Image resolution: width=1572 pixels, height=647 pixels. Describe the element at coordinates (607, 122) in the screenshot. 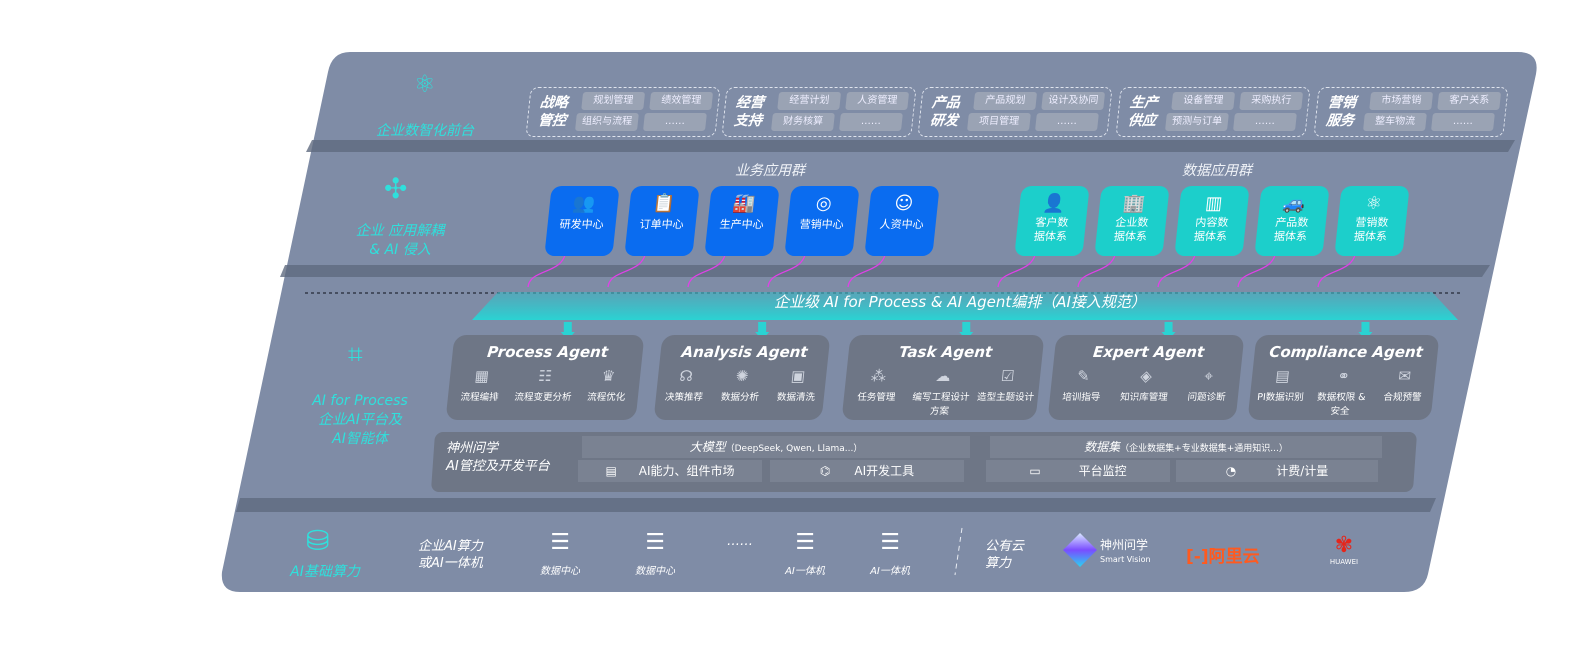

I see `group-chip: 组织与流程` at that location.